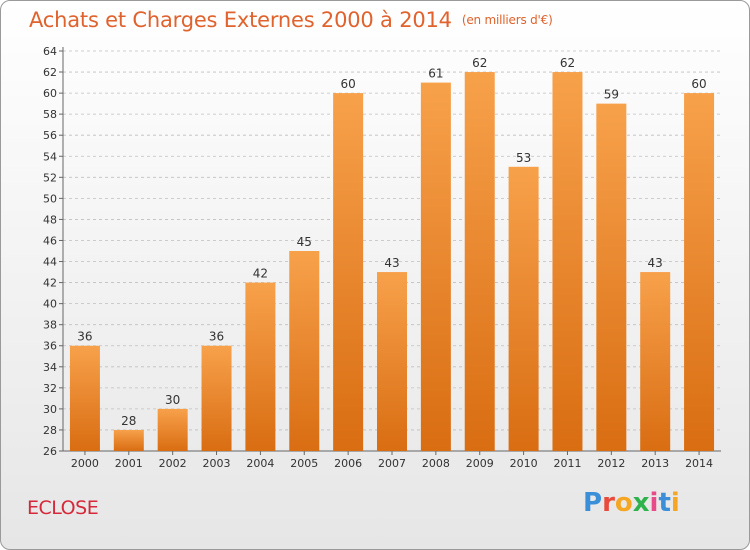  Describe the element at coordinates (304, 463) in the screenshot. I see `x-tick-label: 2005` at that location.